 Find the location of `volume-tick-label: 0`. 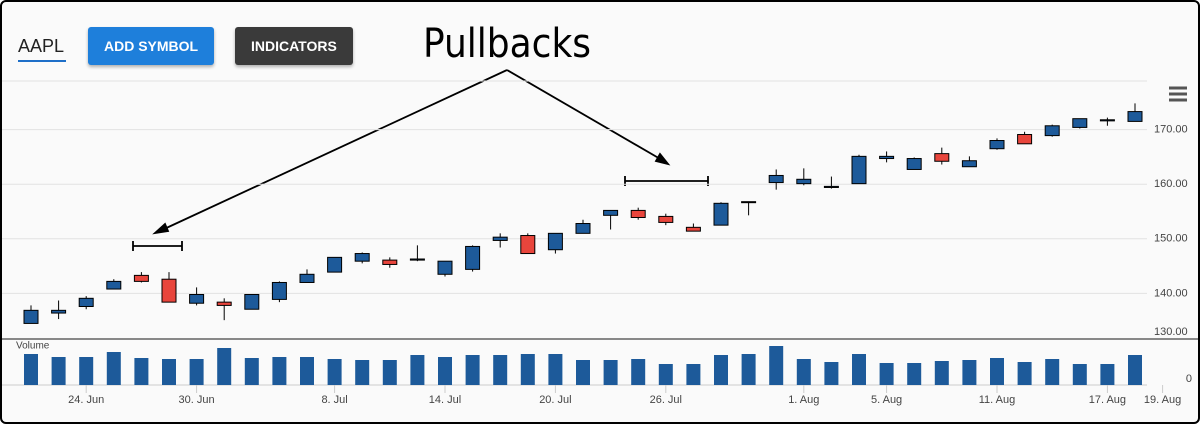

volume-tick-label: 0 is located at coordinates (1189, 379).